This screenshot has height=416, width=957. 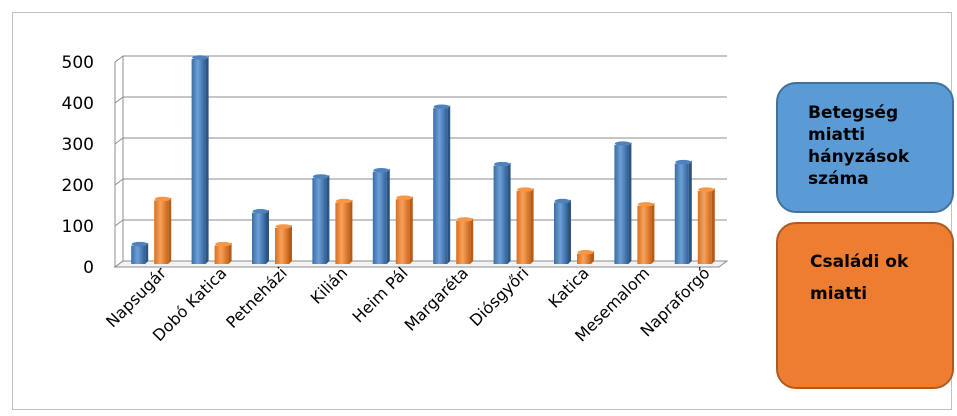 I want to click on y-tick-label: 100, so click(x=78, y=227).